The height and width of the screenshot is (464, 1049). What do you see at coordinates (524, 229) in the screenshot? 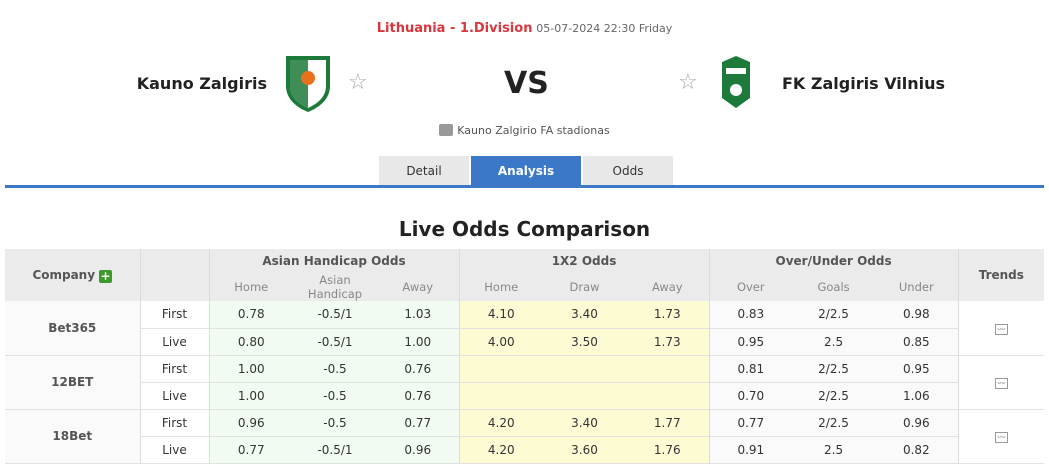
I see `section-title: Live Odds Comparison` at bounding box center [524, 229].